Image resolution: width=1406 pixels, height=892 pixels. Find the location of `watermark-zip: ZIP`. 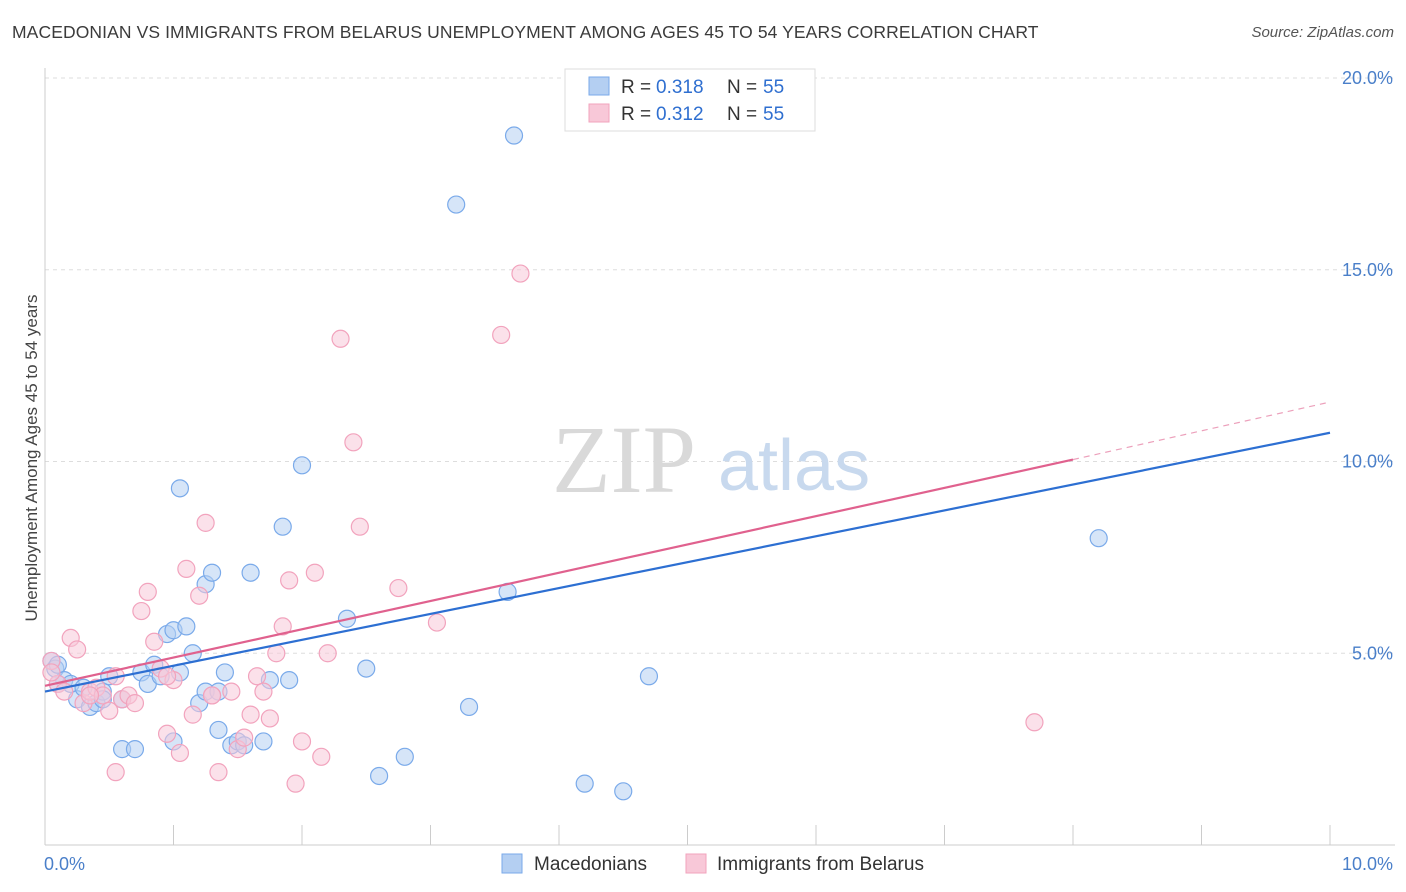

watermark-zip: ZIP is located at coordinates (624, 459).